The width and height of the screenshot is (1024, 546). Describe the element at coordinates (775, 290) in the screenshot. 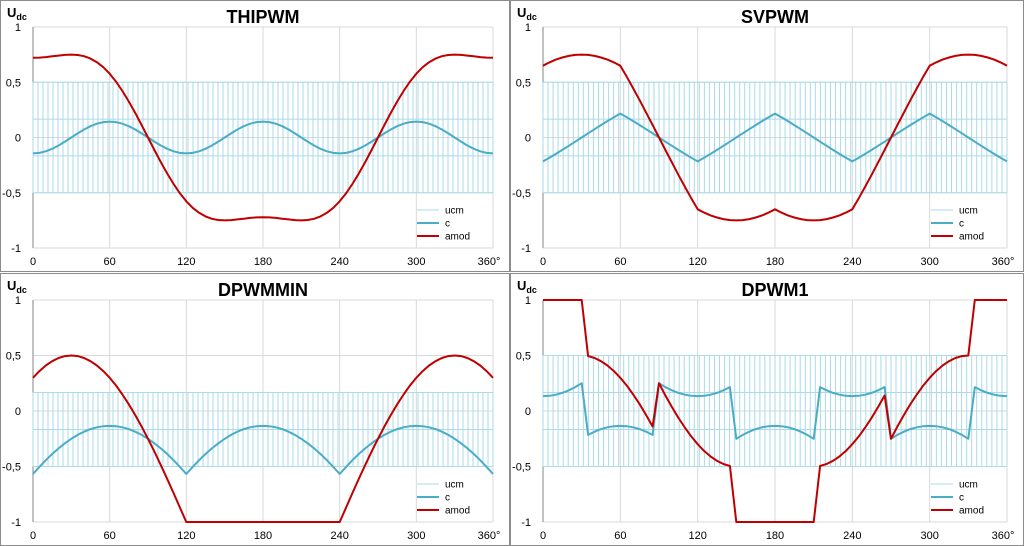

I see `chart-title: DPWM1` at that location.